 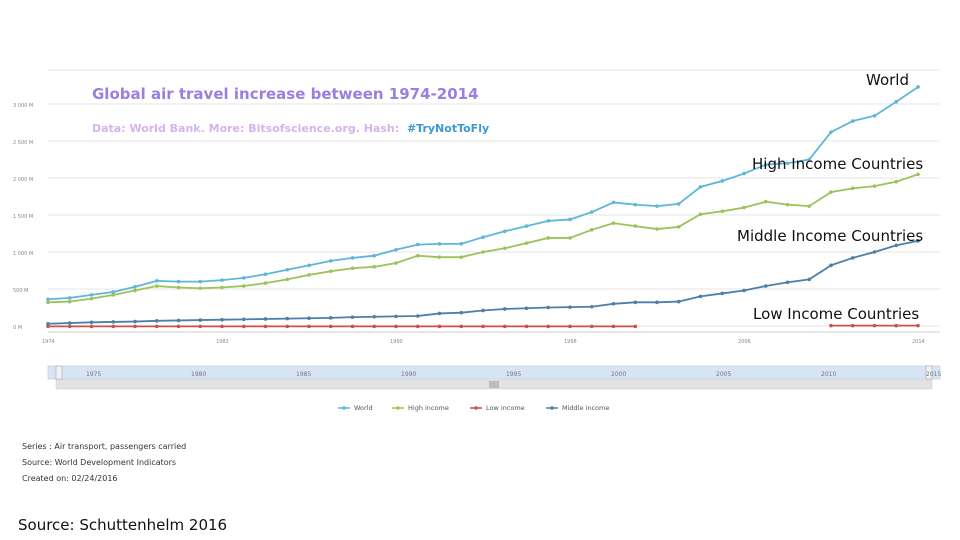 I want to click on series-low-income, so click(x=483, y=326).